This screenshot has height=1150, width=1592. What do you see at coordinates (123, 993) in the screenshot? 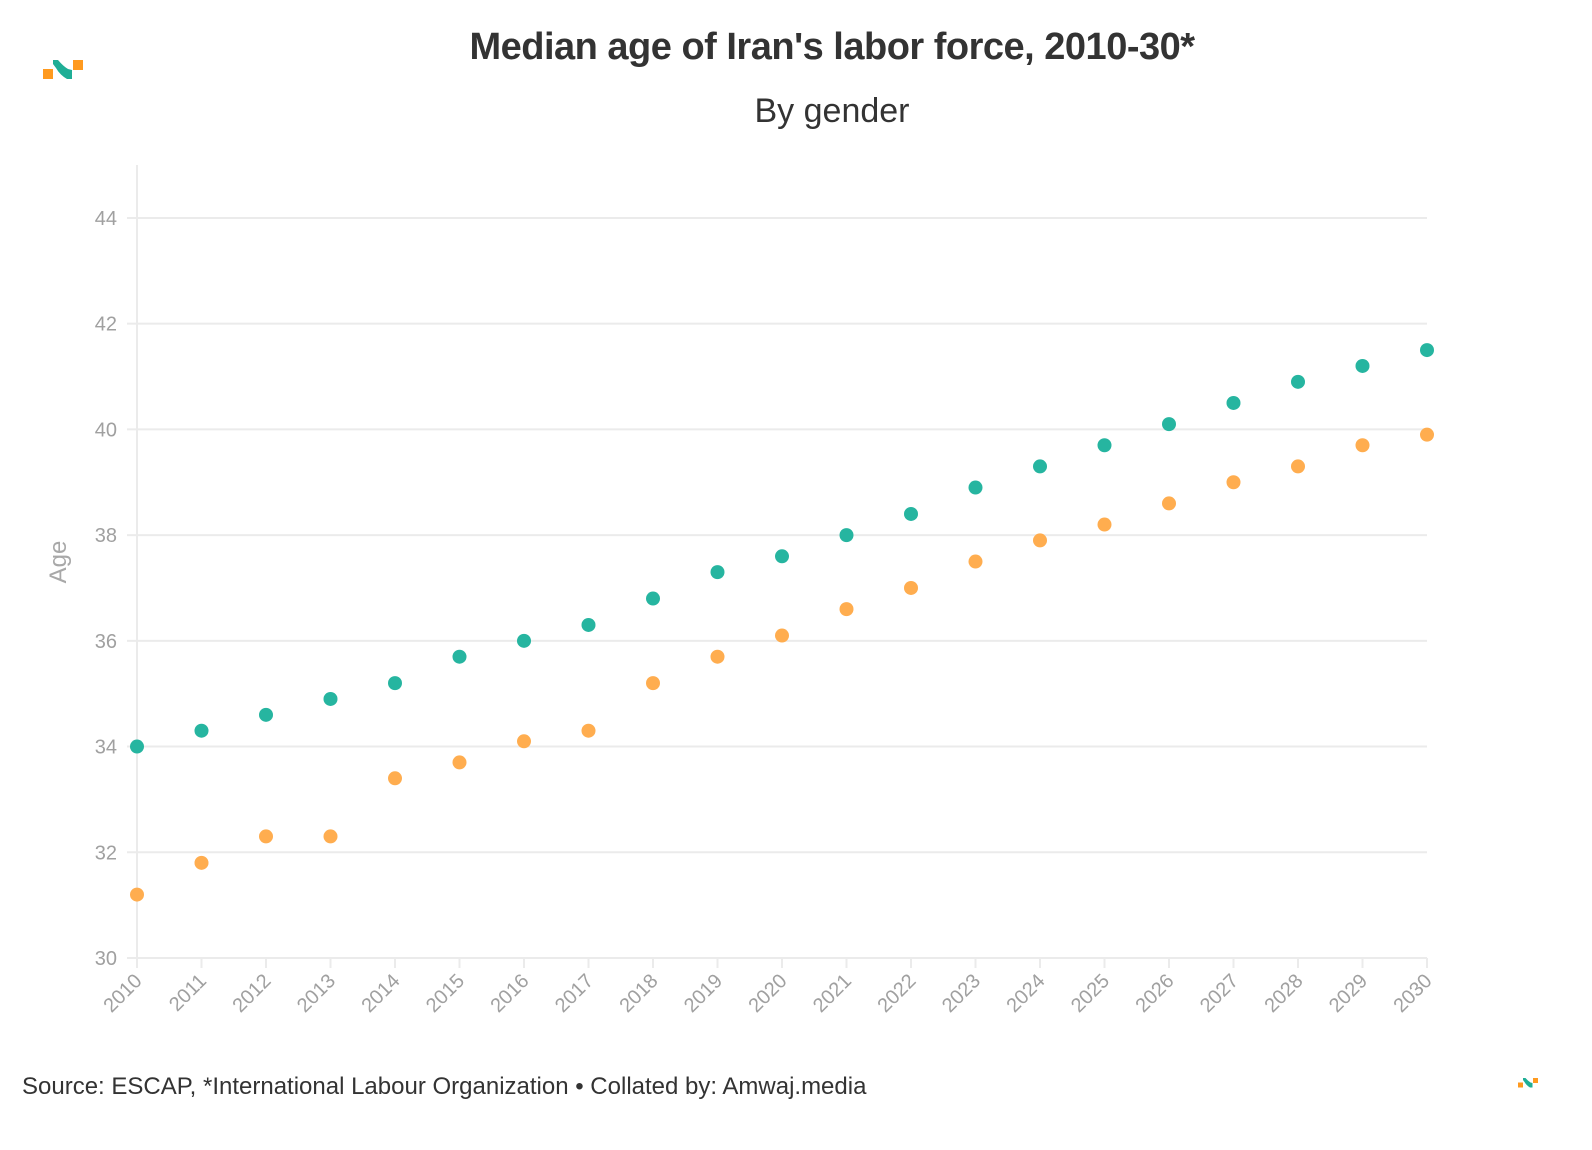
I see `x-tick-label: 2010` at bounding box center [123, 993].